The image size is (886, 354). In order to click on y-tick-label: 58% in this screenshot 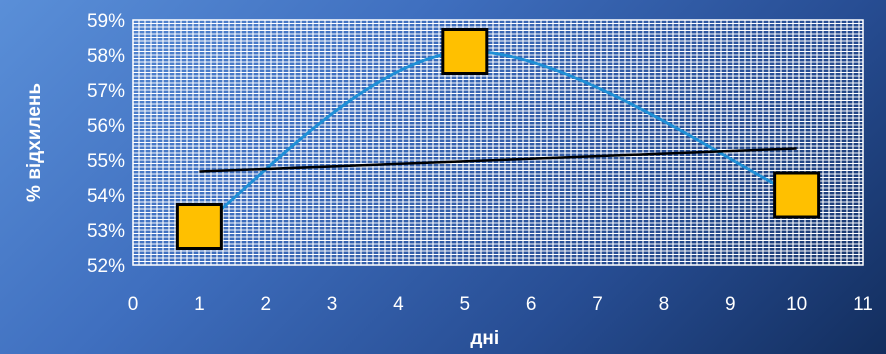, I will do `click(106, 56)`.